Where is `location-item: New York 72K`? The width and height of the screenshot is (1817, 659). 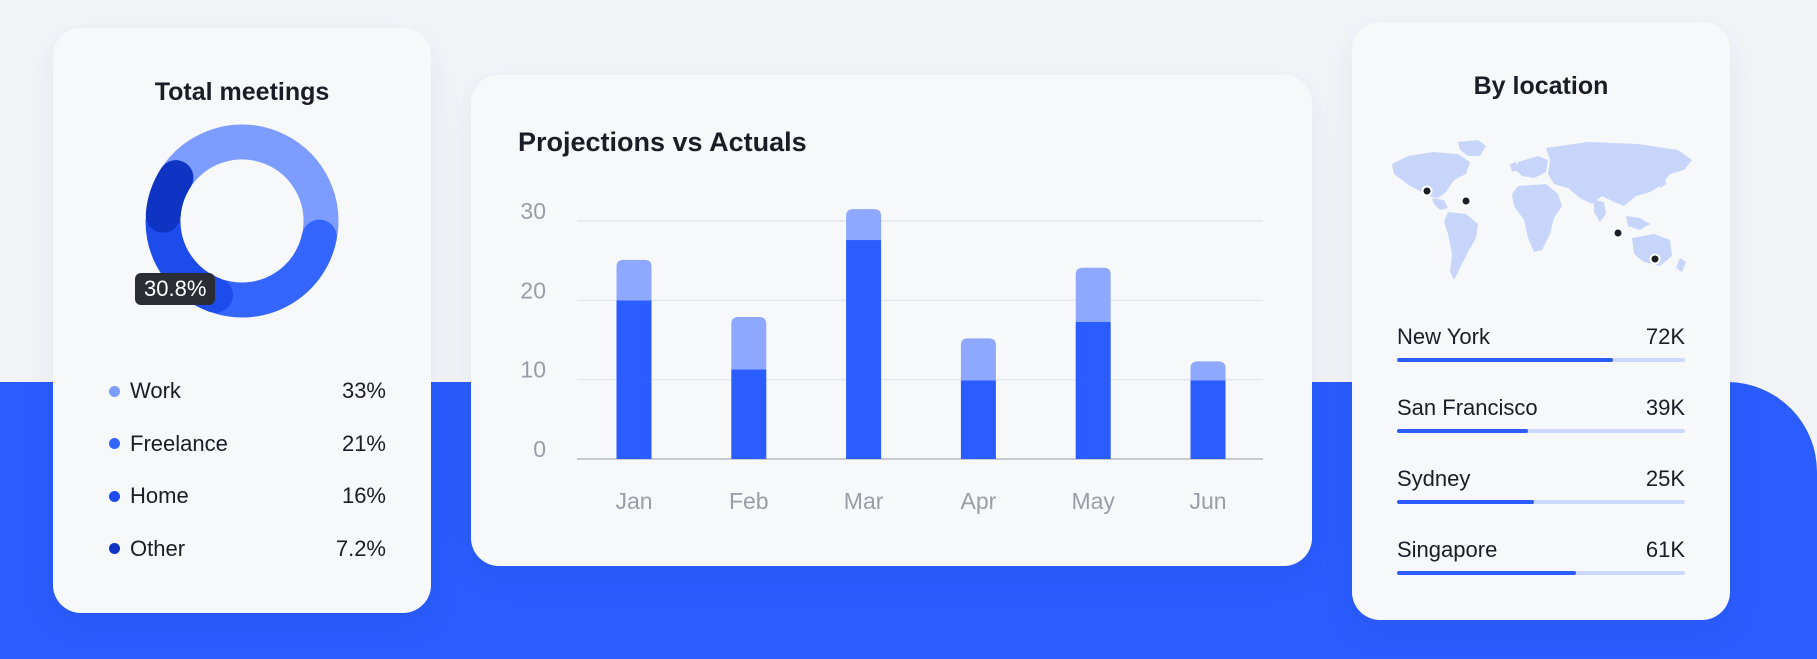
location-item: New York 72K is located at coordinates (1541, 359).